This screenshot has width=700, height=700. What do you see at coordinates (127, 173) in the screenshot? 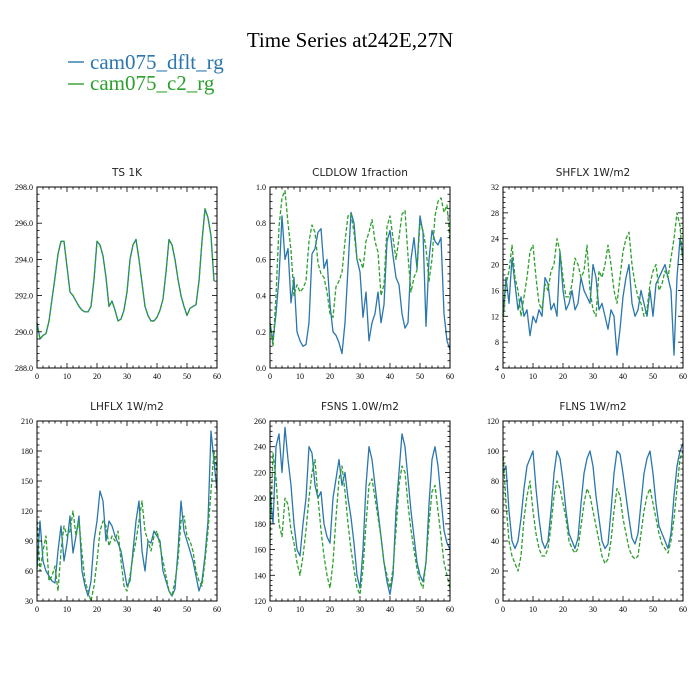
I see `panel-title: TS 1K` at bounding box center [127, 173].